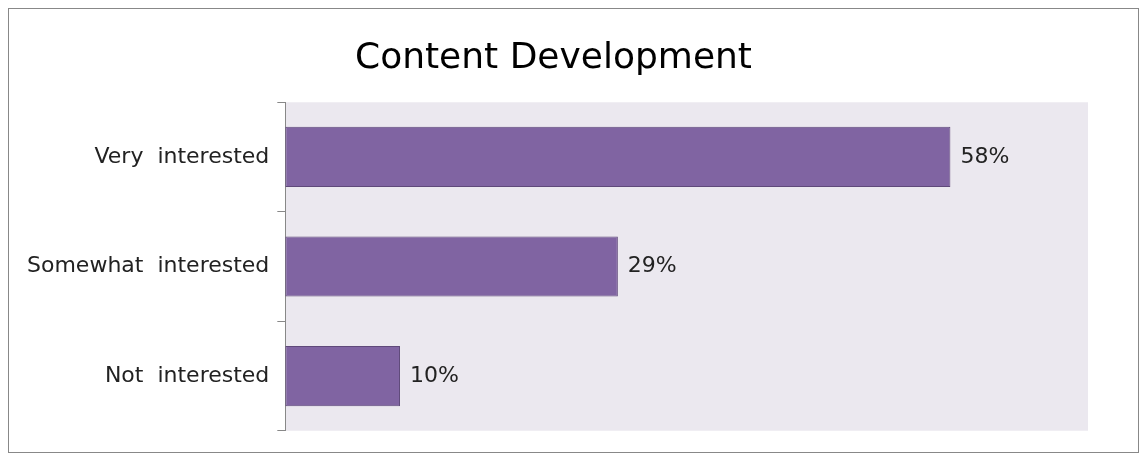 The image size is (1147, 461). What do you see at coordinates (985, 155) in the screenshot?
I see `data-label: 58%` at bounding box center [985, 155].